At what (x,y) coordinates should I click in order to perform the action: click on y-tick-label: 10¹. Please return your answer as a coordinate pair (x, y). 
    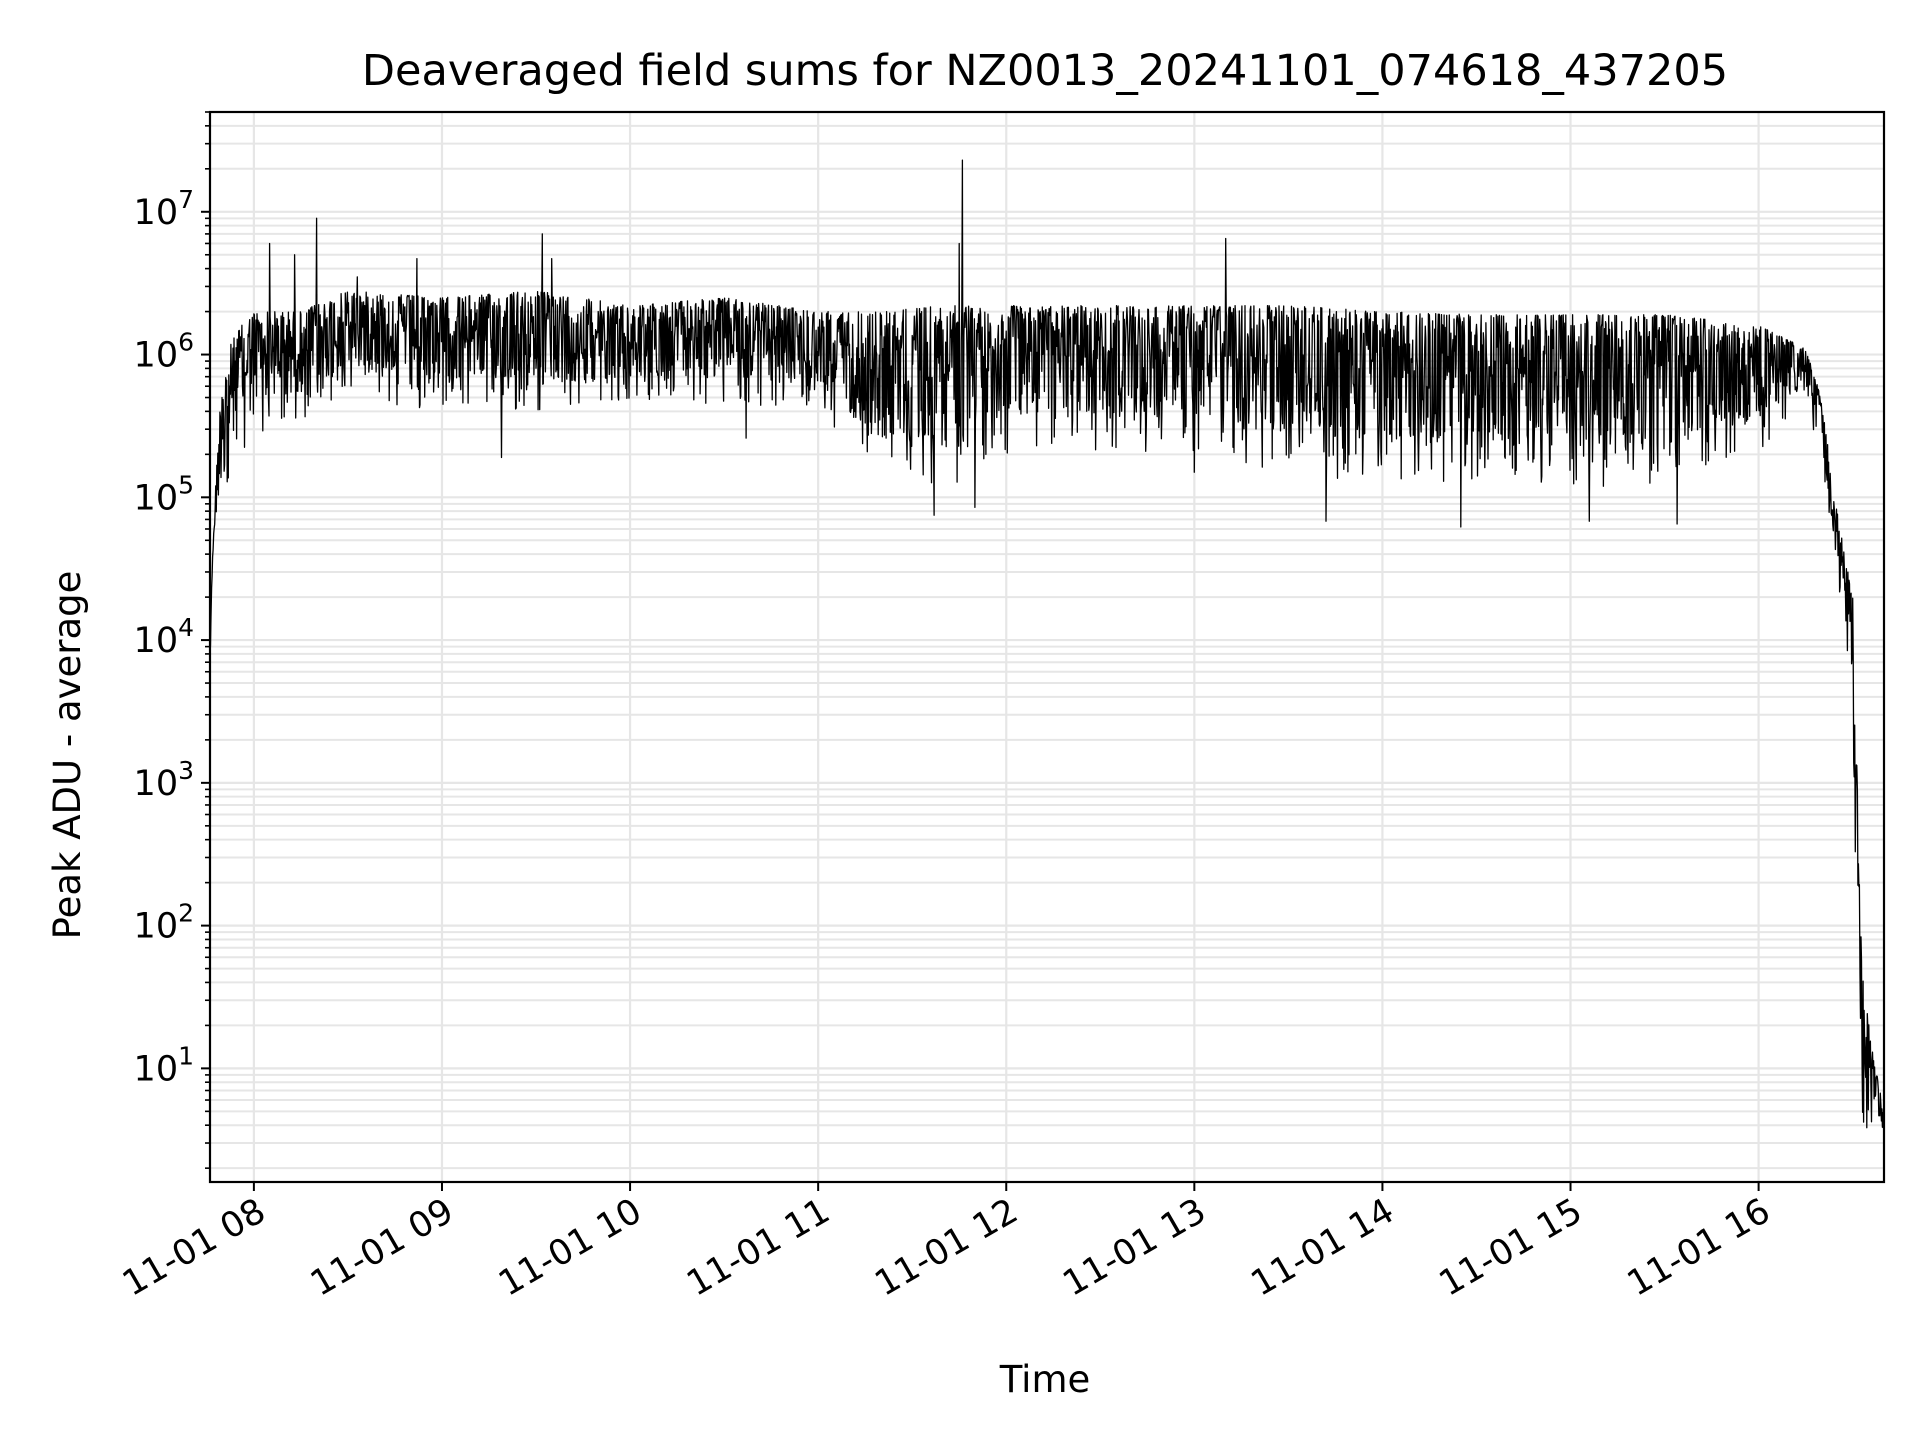
    Looking at the image, I should click on (164, 1065).